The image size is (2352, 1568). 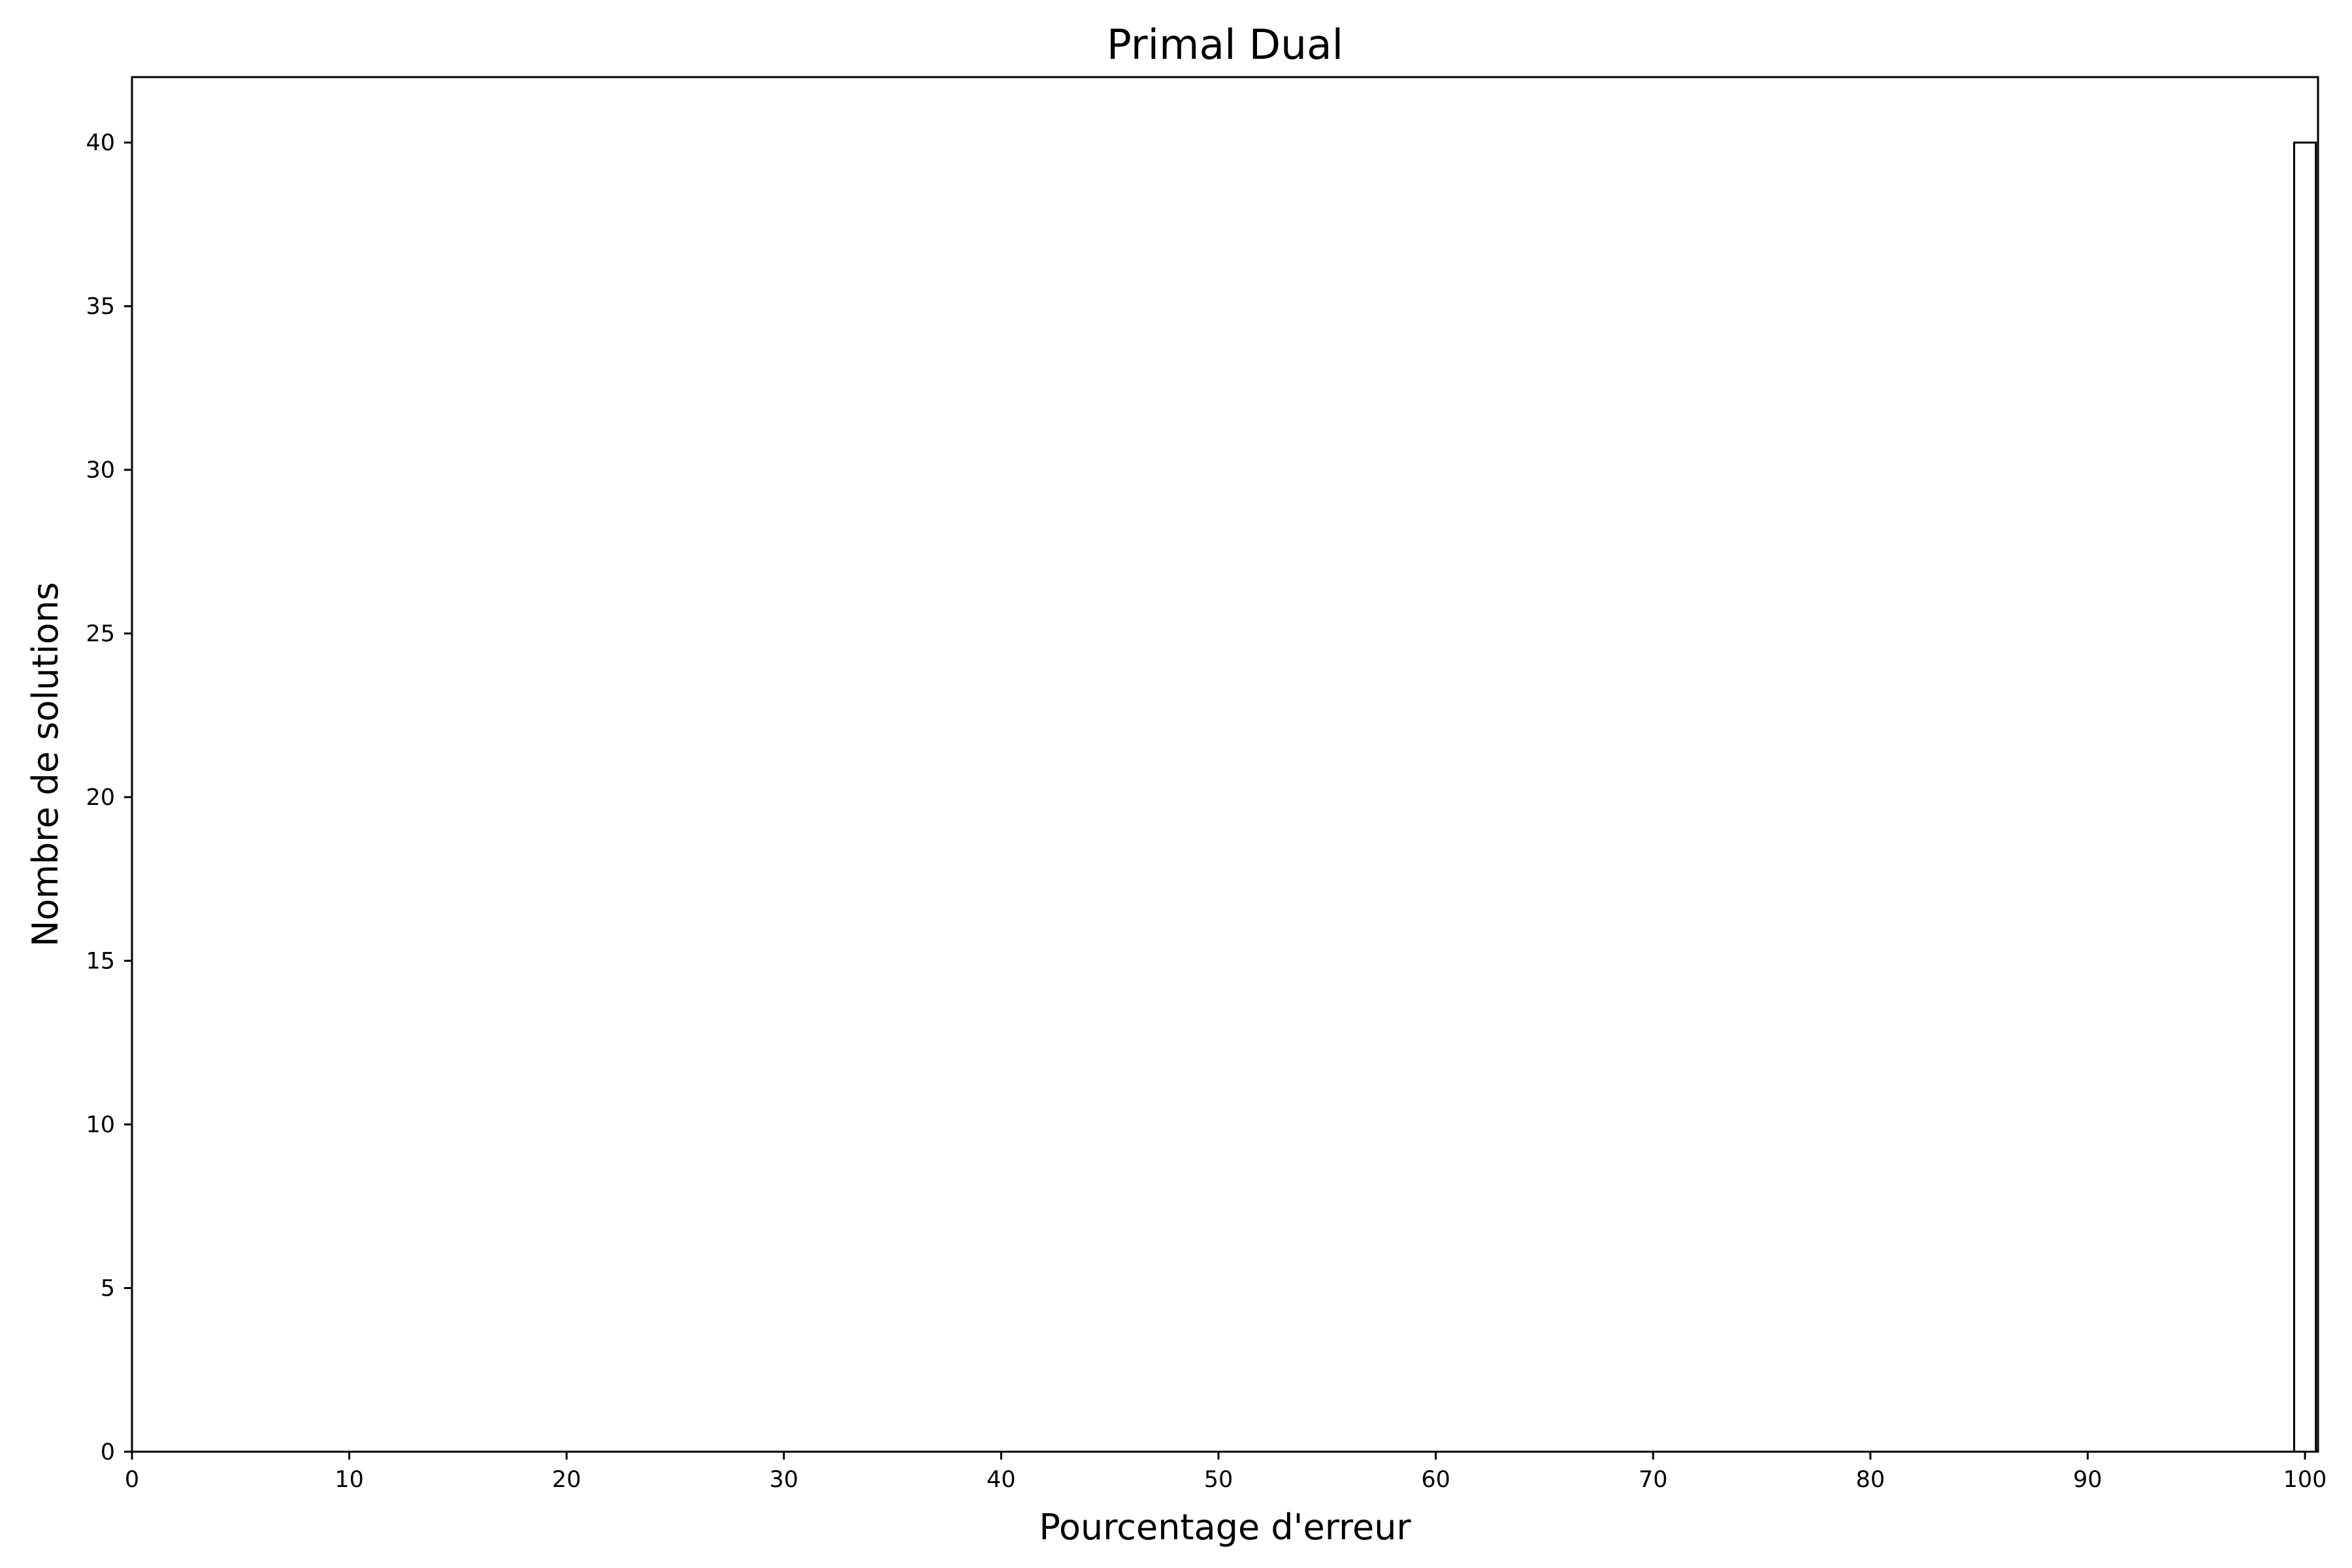 What do you see at coordinates (1225, 1527) in the screenshot?
I see `x-axis-label: Pourcentage d'erreur` at bounding box center [1225, 1527].